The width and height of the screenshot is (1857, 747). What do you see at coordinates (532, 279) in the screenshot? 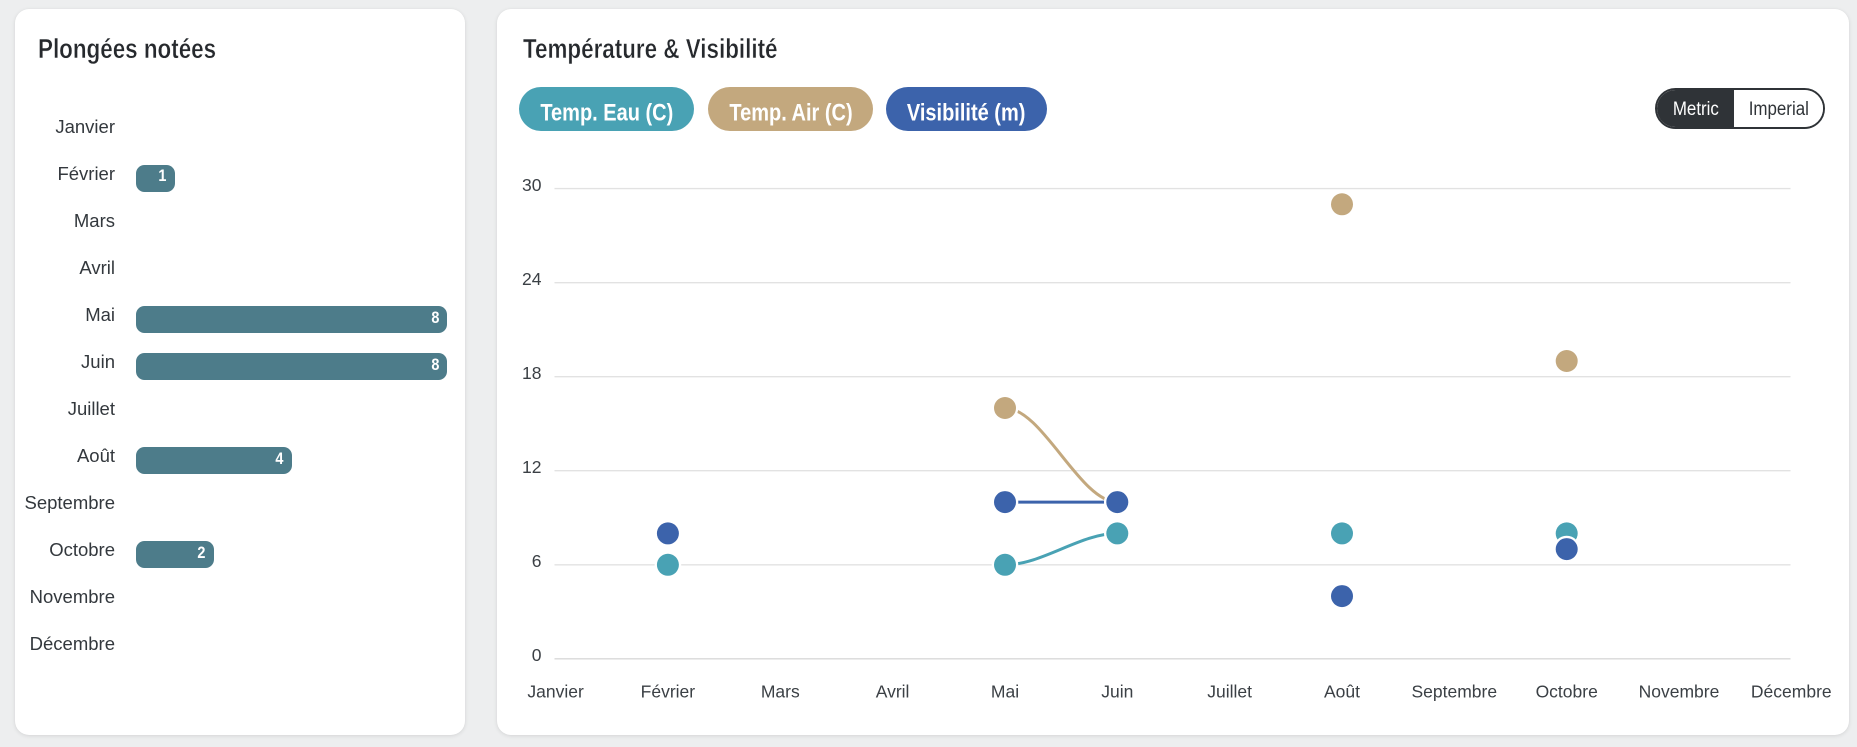
I see `svg-text: 24` at bounding box center [532, 279].